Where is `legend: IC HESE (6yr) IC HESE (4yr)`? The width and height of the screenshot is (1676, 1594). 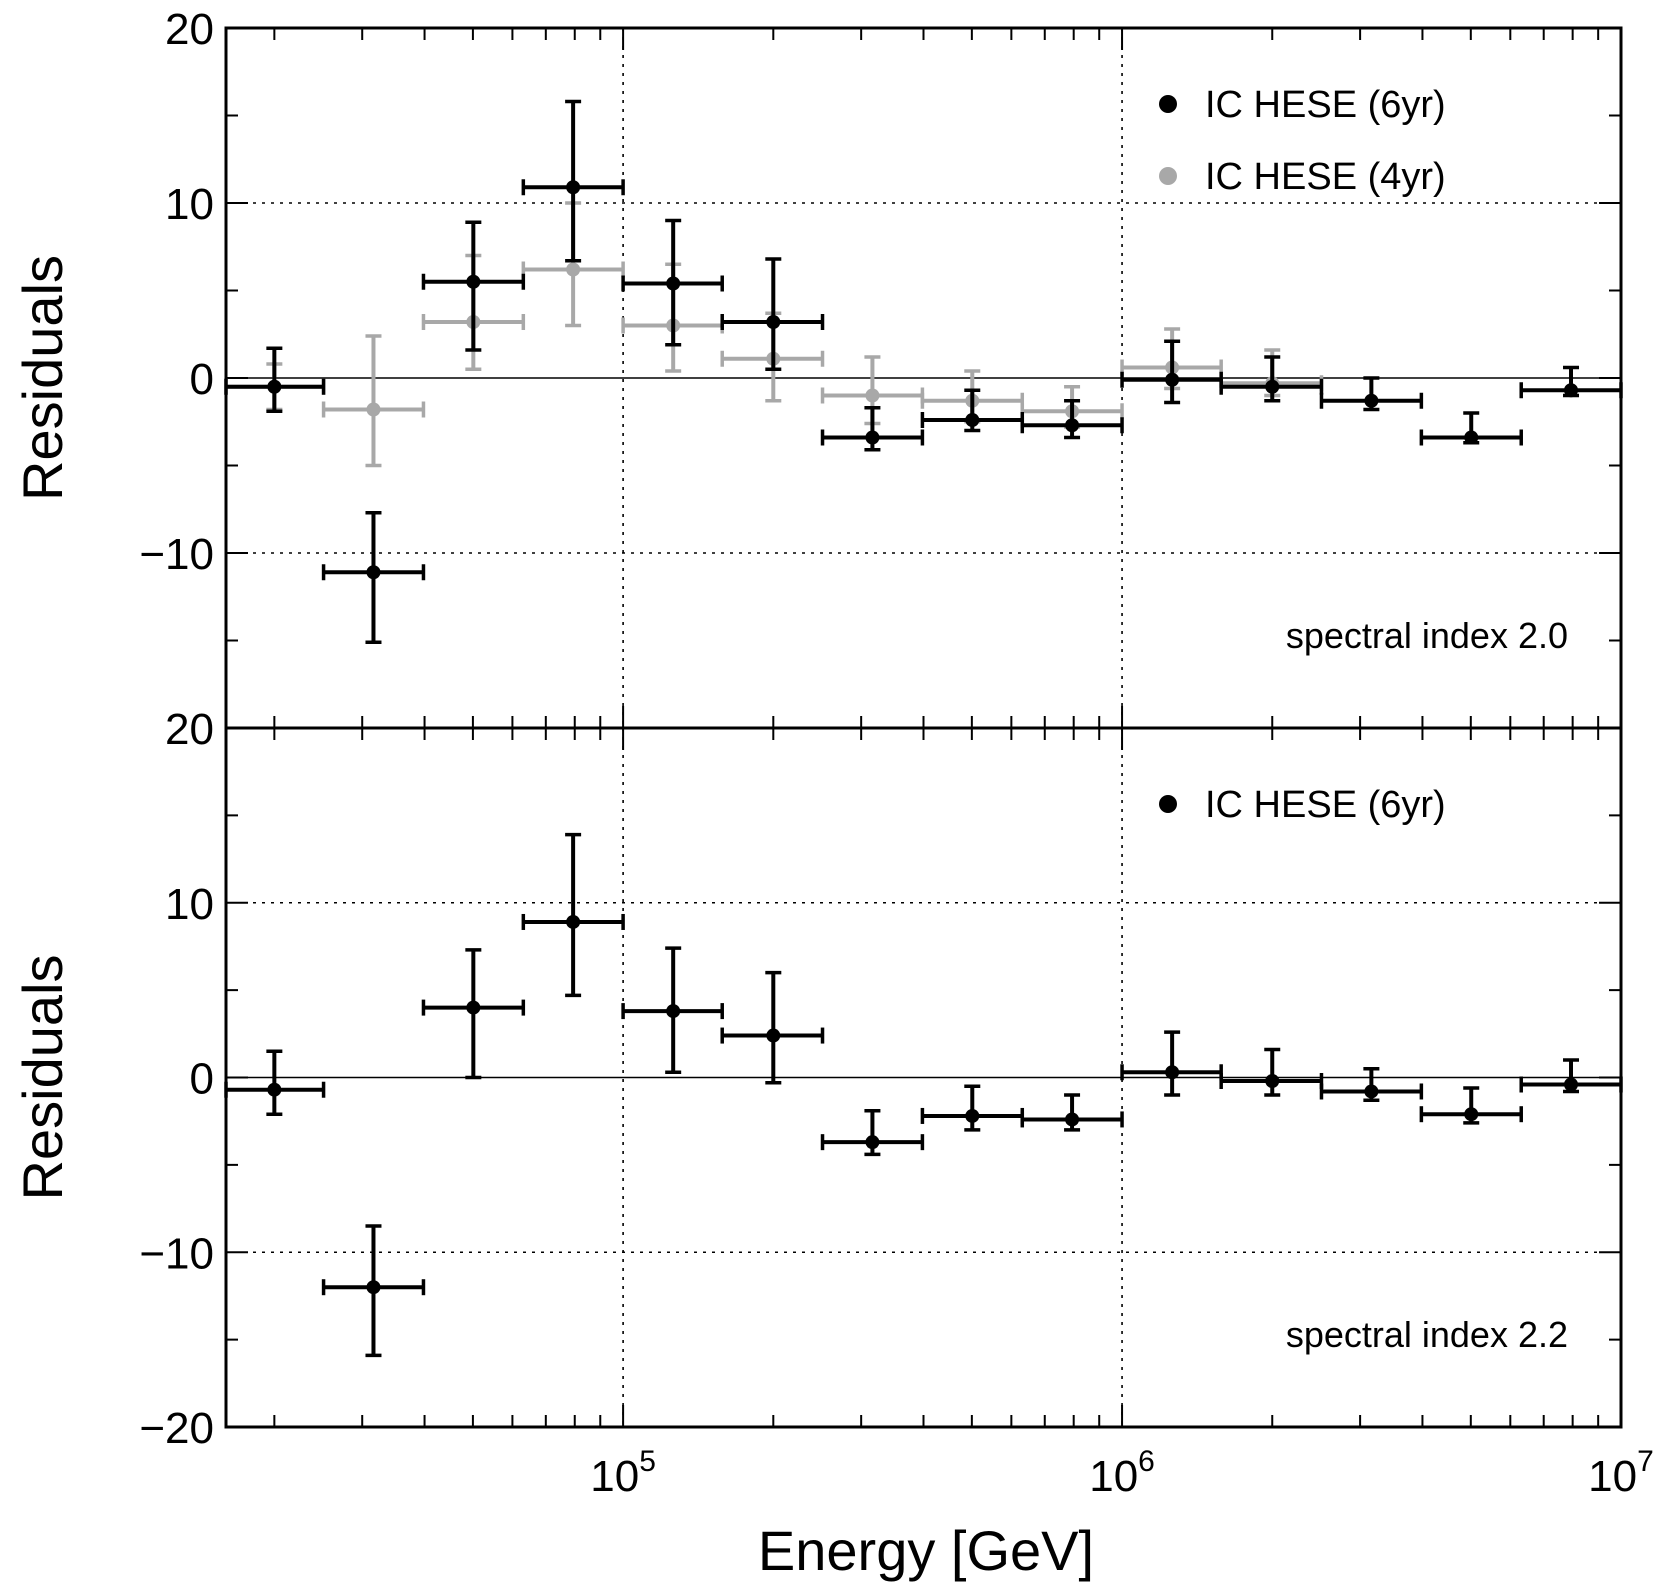 legend: IC HESE (6yr) IC HESE (4yr) is located at coordinates (1302, 141).